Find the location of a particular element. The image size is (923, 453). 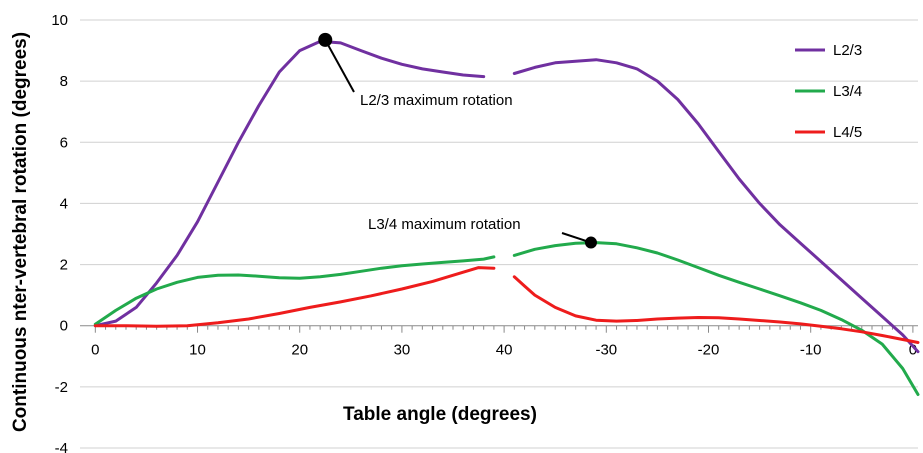

y-tick-label: 10 is located at coordinates (59, 20).